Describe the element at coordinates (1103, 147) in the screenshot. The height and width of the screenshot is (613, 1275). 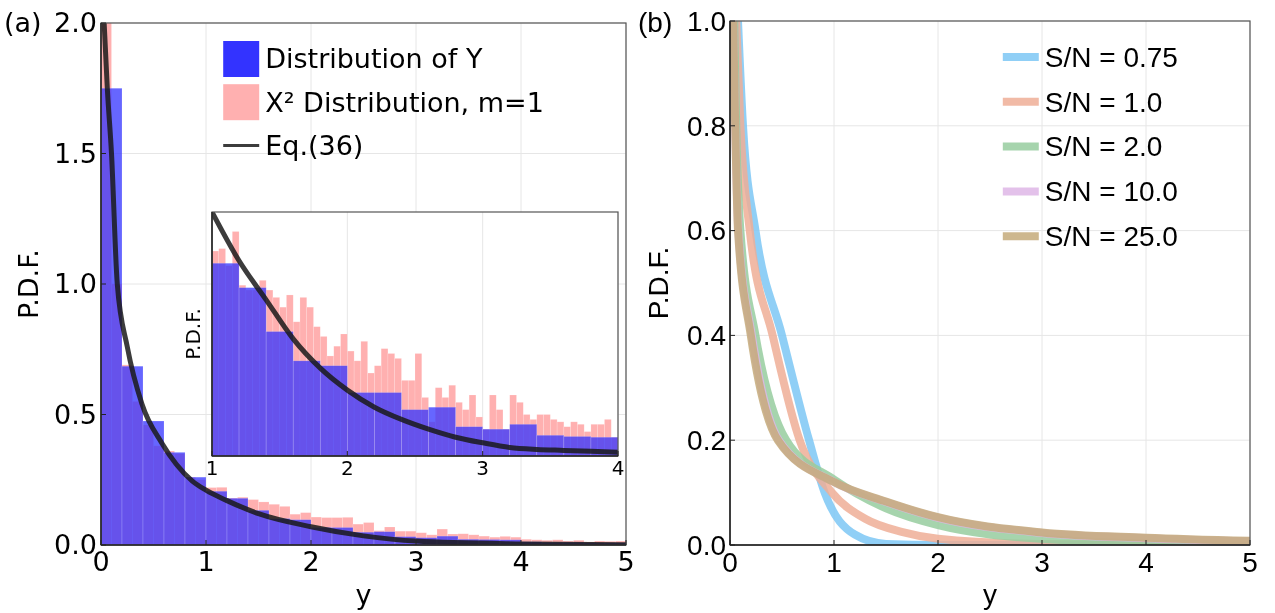
I see `legend-label: S/N = 2.0` at that location.